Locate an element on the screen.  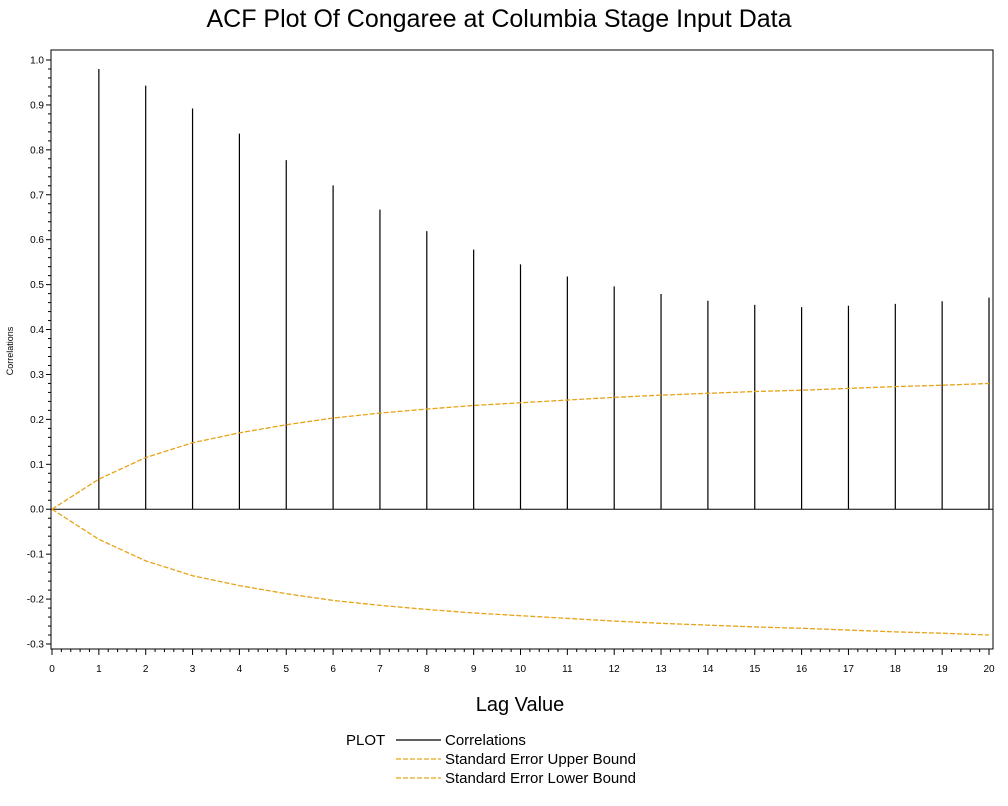
x-tick-label: 11 is located at coordinates (567, 669).